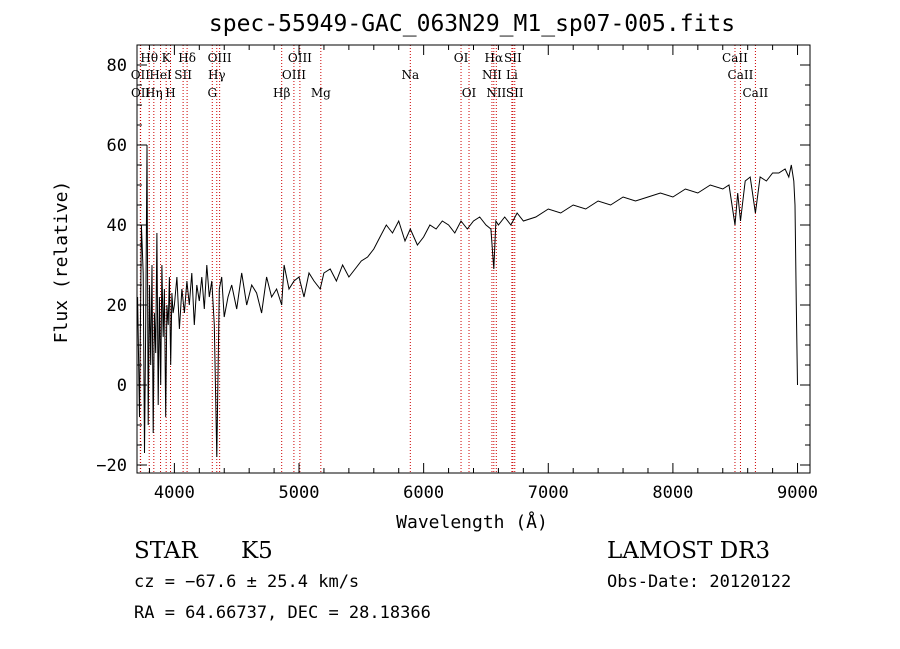 Image resolution: width=900 pixels, height=649 pixels. Describe the element at coordinates (160, 75) in the screenshot. I see `spectral-line-label: HeI` at that location.